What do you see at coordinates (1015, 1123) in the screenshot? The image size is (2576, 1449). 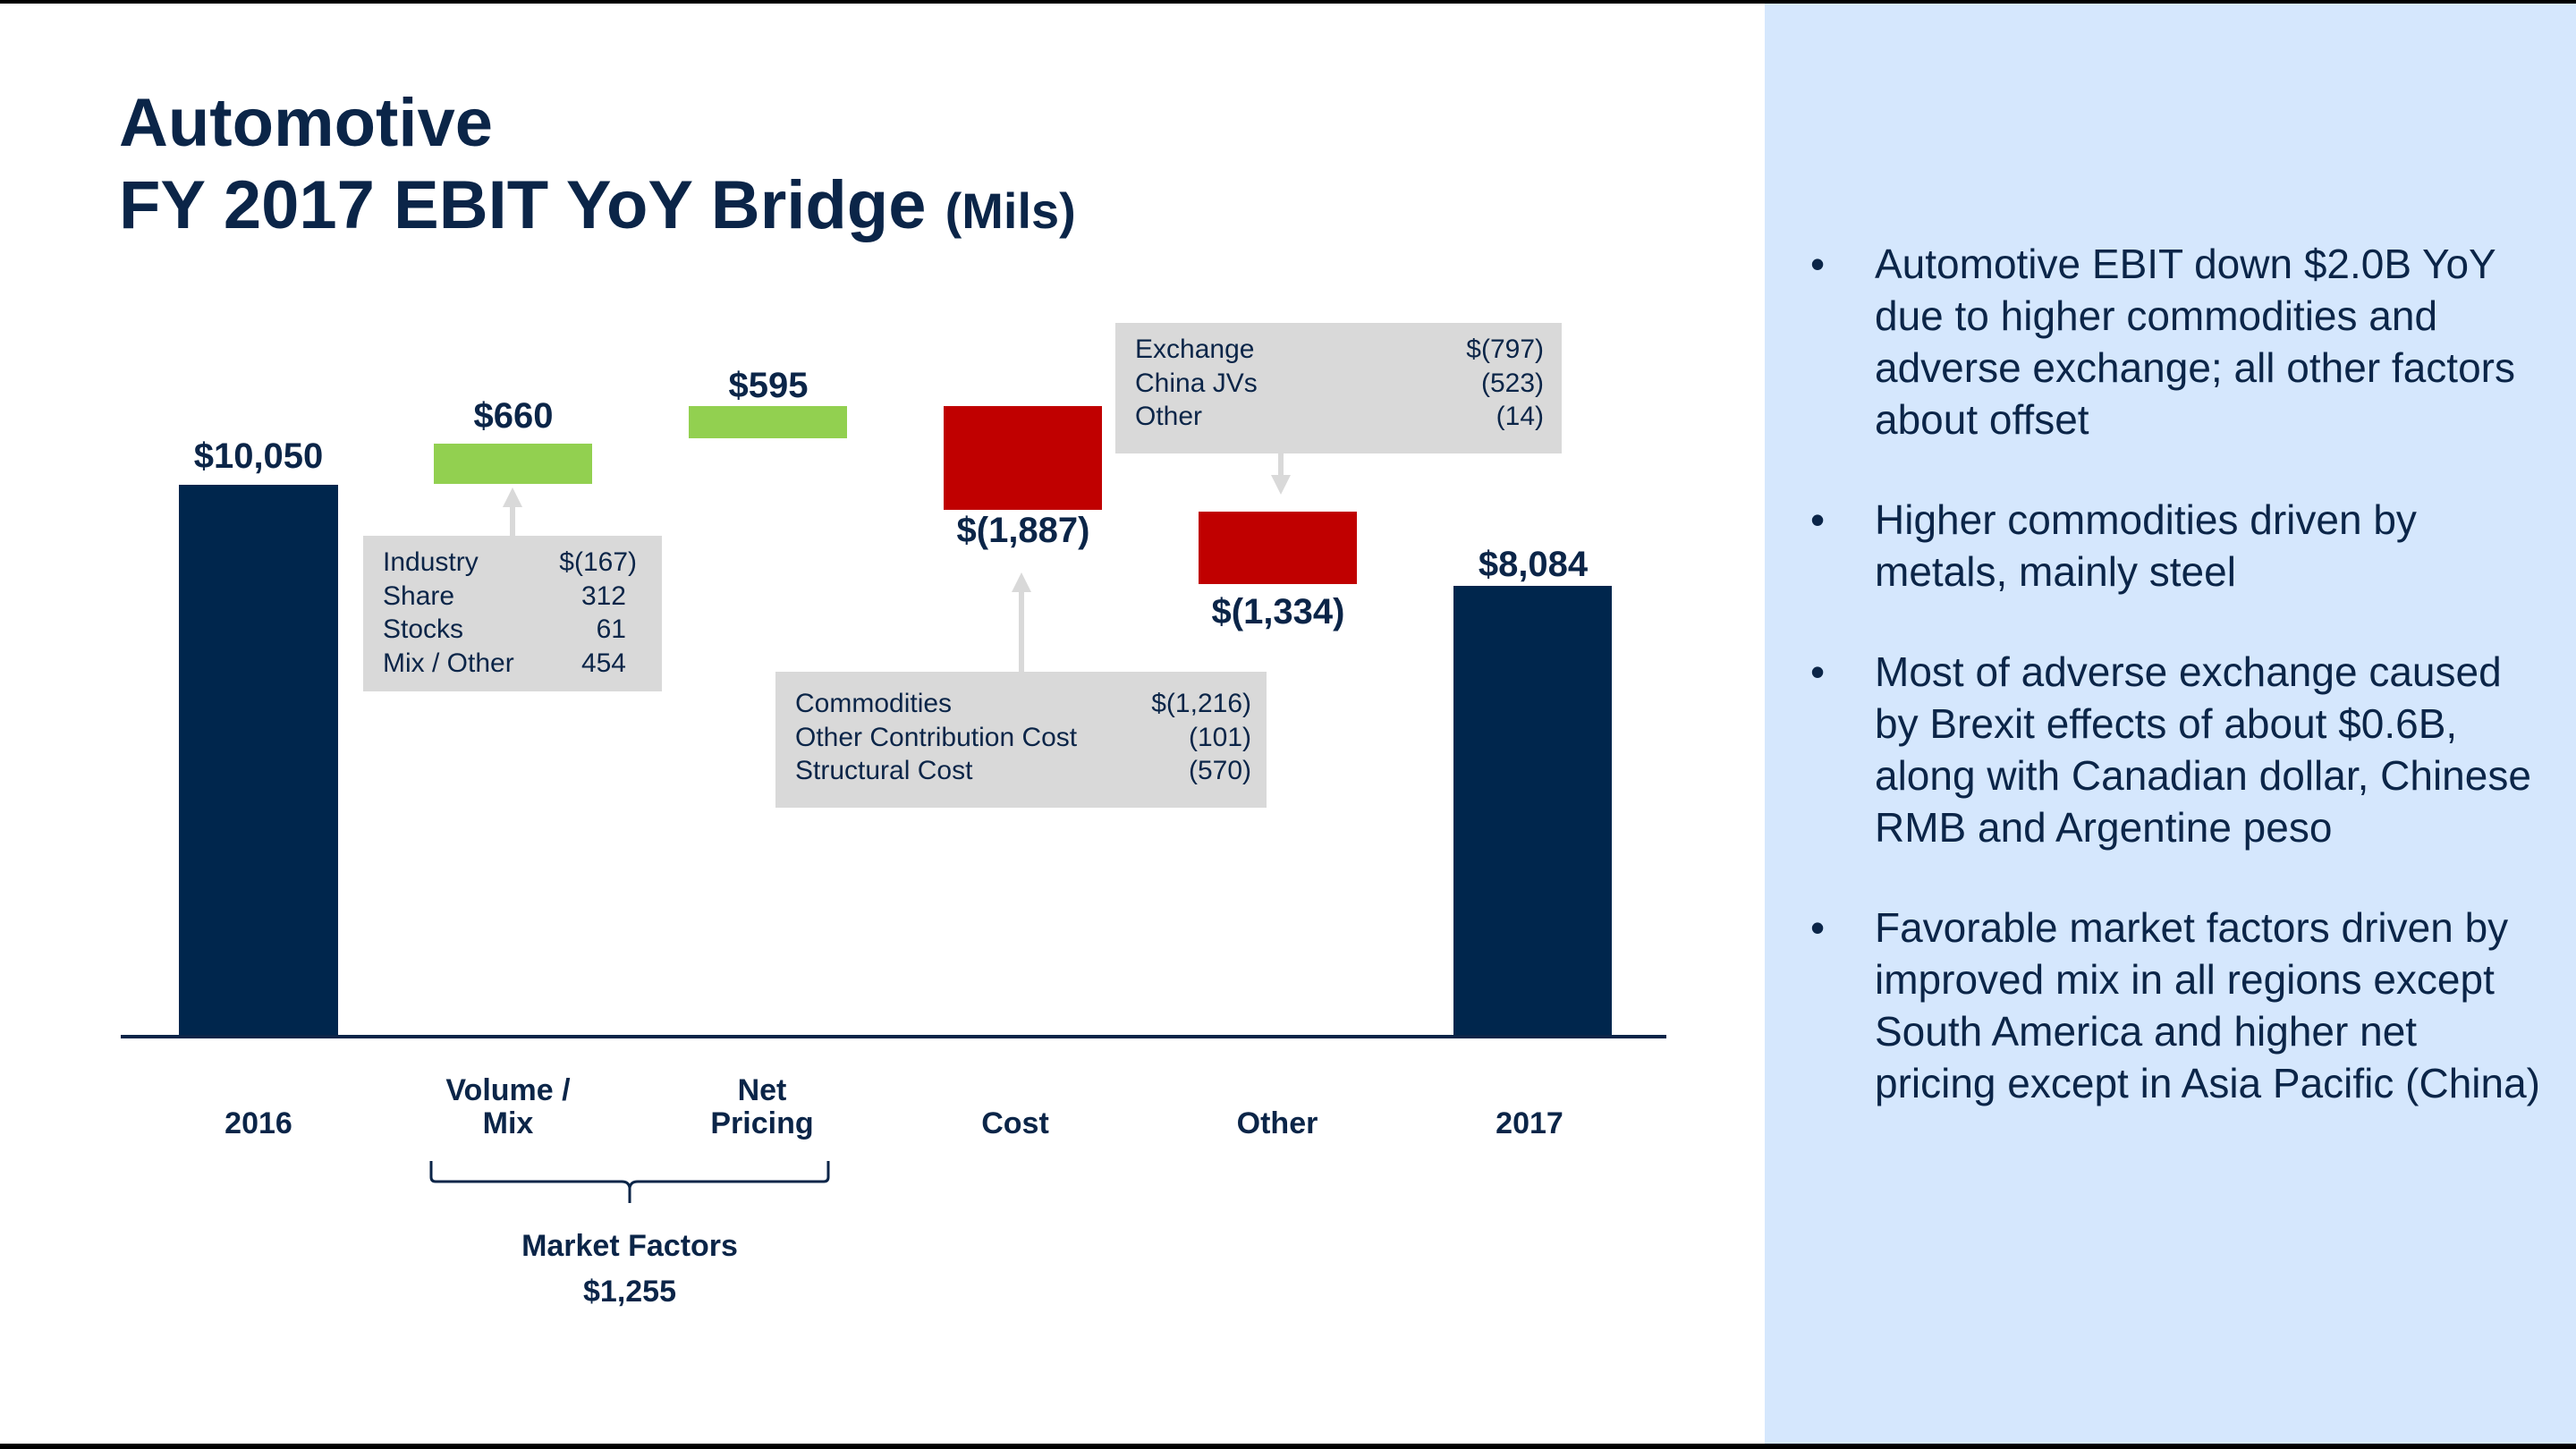 I see `x-label-cost: Cost` at bounding box center [1015, 1123].